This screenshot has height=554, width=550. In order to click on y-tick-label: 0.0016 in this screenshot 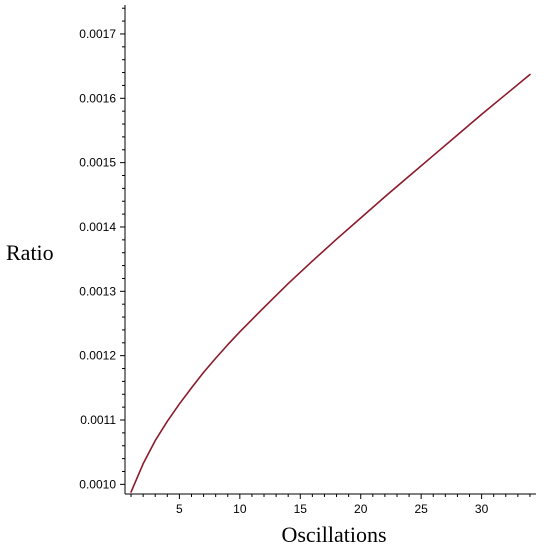, I will do `click(97, 98)`.